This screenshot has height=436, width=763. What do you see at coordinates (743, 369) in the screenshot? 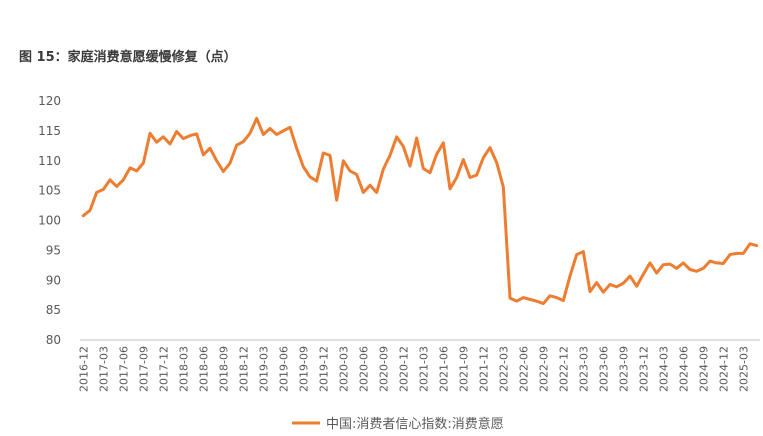
I see `x-tick-label: 2025-03` at bounding box center [743, 369].